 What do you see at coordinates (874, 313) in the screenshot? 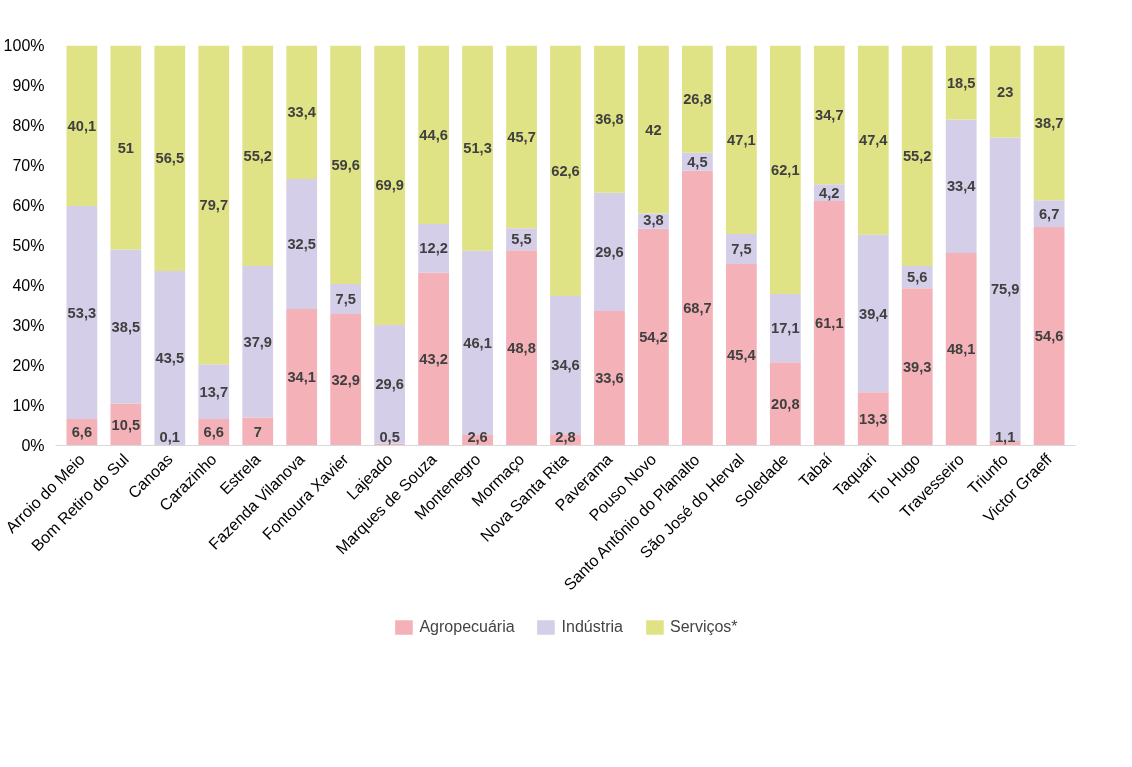
I see `data-label: 39,4` at bounding box center [874, 313].